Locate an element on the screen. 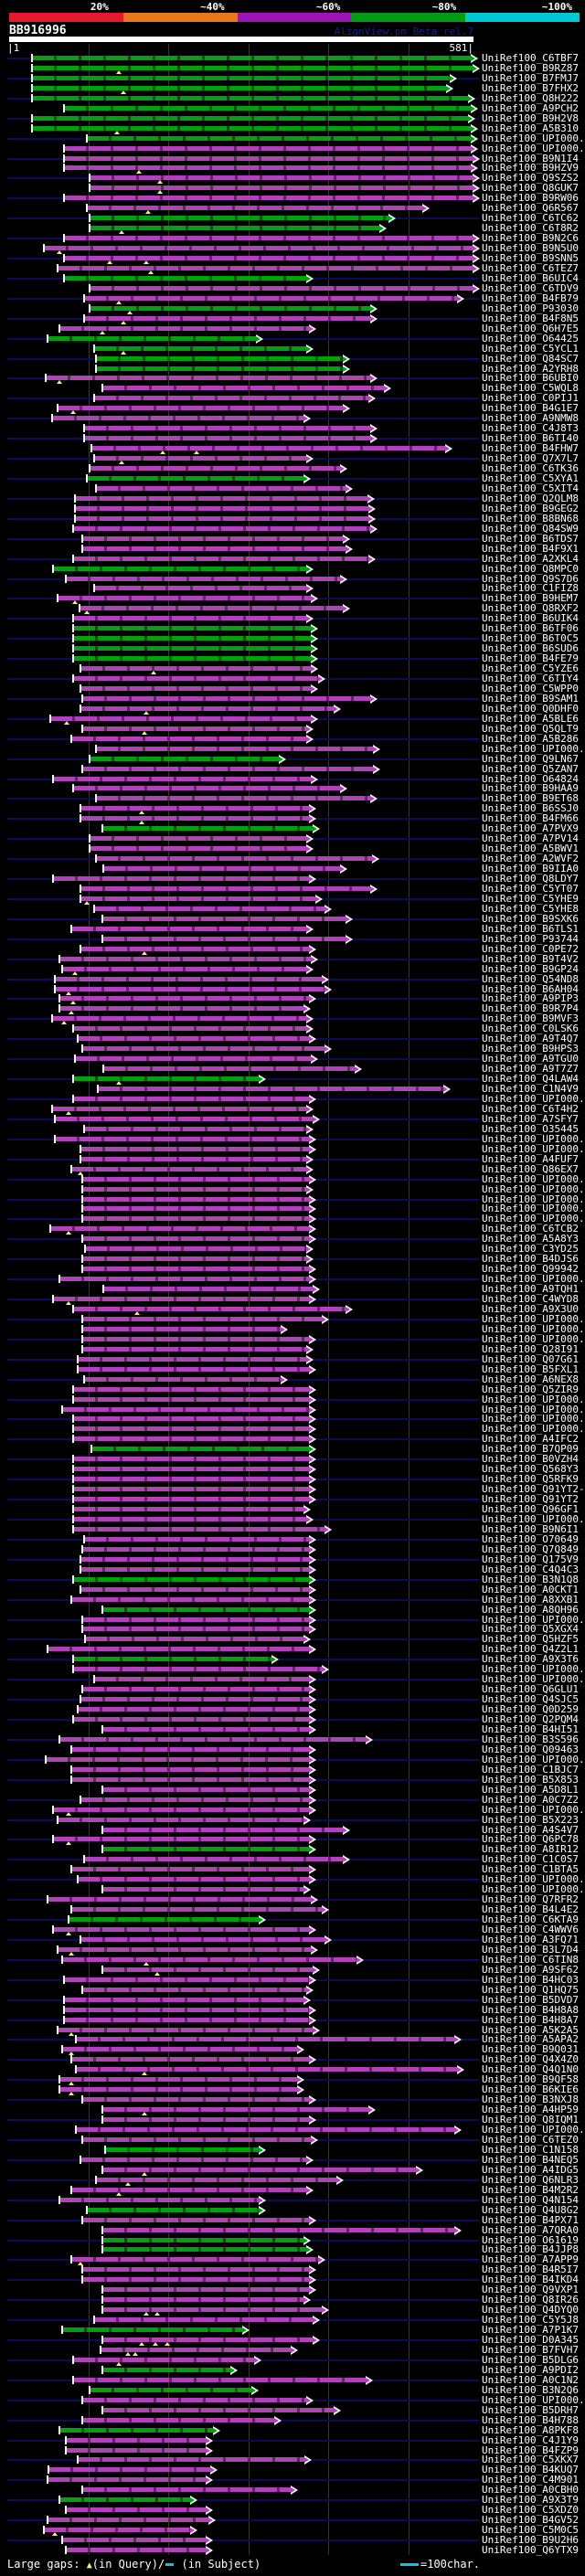  hit-label: UniRef100_B9SAM1 is located at coordinates (531, 699).